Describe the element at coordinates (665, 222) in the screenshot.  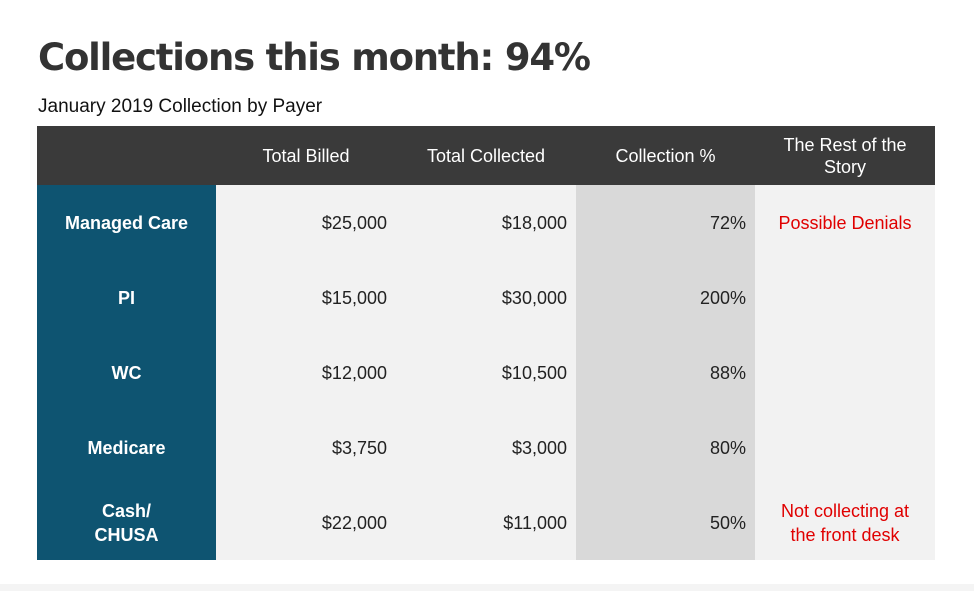
I see `collection-percent-cell: 72%` at that location.